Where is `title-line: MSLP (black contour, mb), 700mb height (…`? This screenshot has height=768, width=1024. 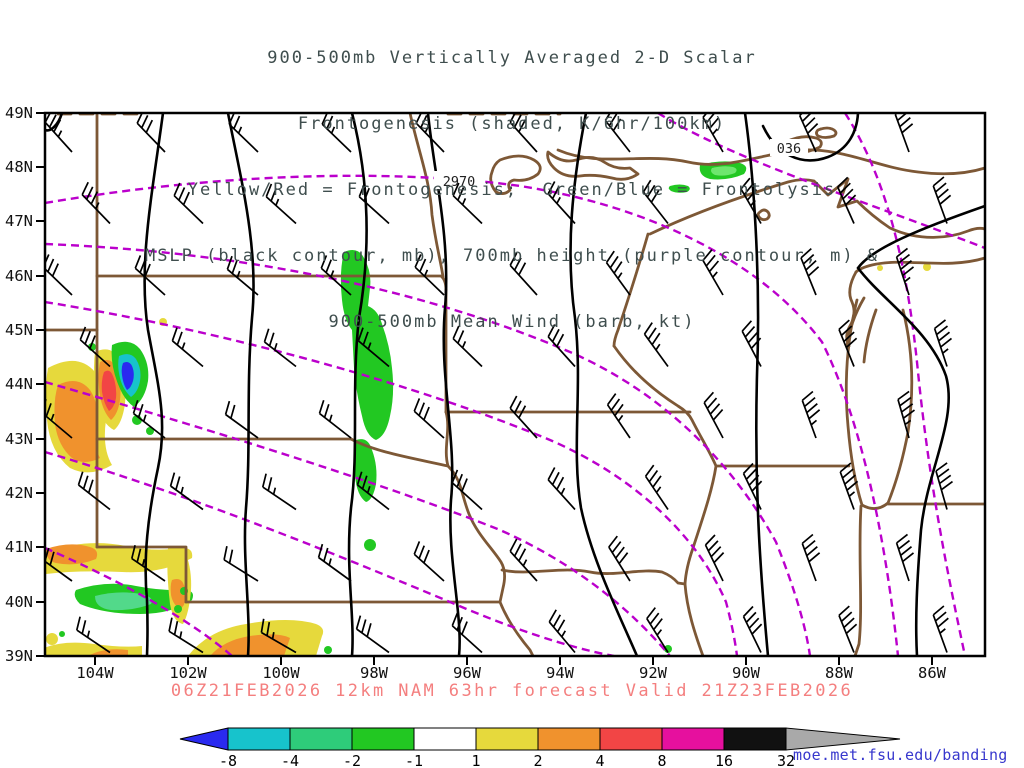 title-line: MSLP (black contour, mb), 700mb height (… is located at coordinates (512, 256).